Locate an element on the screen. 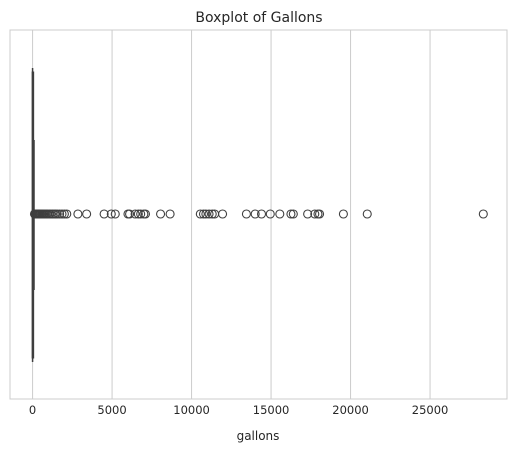  x-tick-label: 10000 is located at coordinates (191, 410).